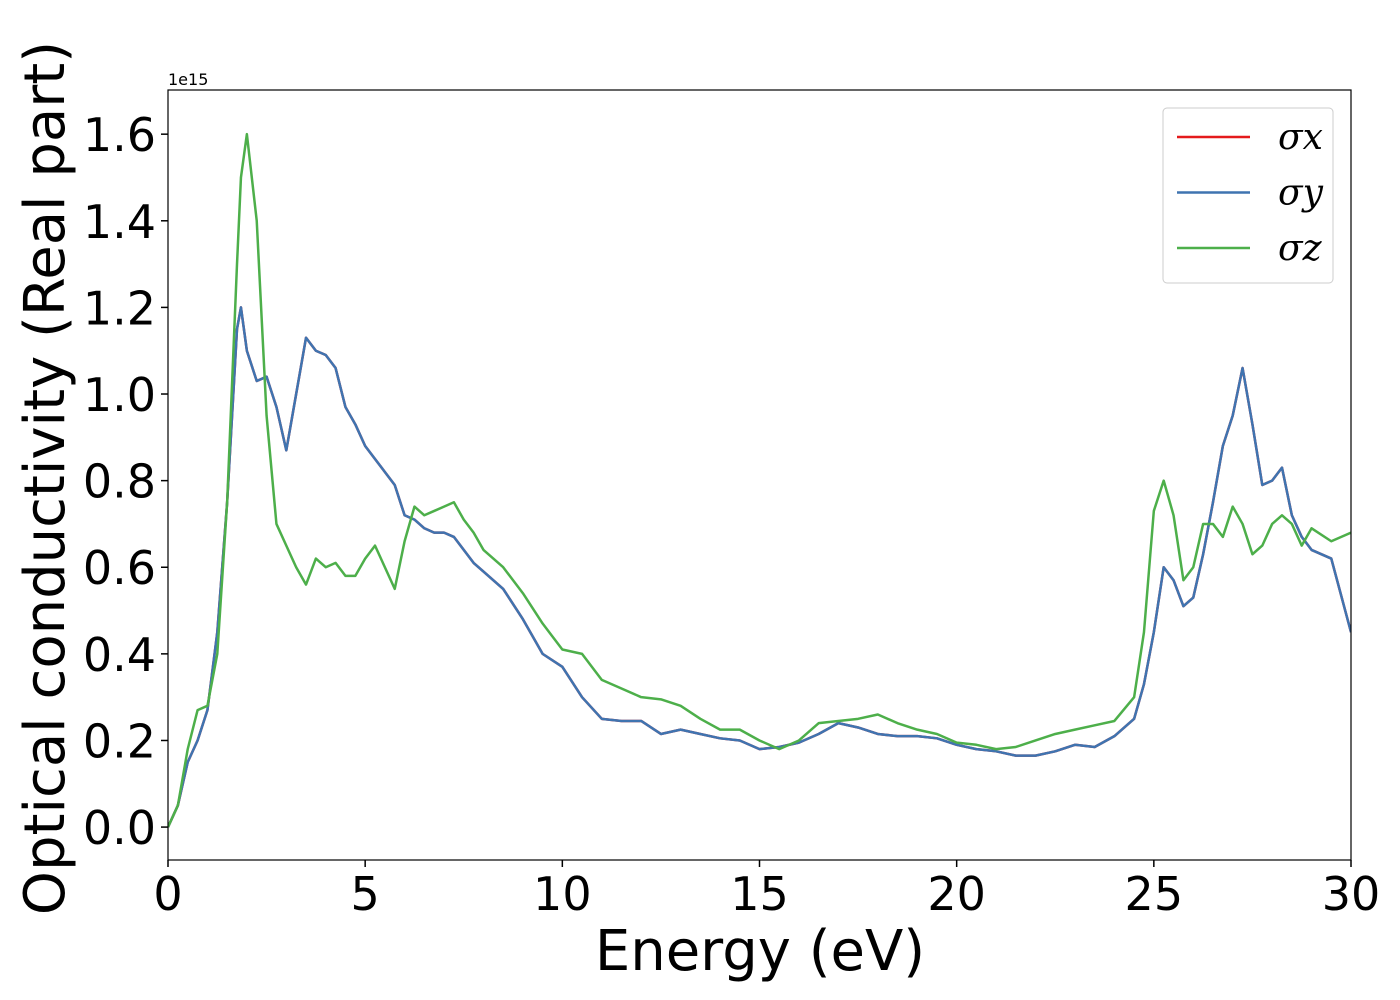 The width and height of the screenshot is (1400, 1000). What do you see at coordinates (119, 568) in the screenshot?
I see `y-tick-label: 0.6` at bounding box center [119, 568].